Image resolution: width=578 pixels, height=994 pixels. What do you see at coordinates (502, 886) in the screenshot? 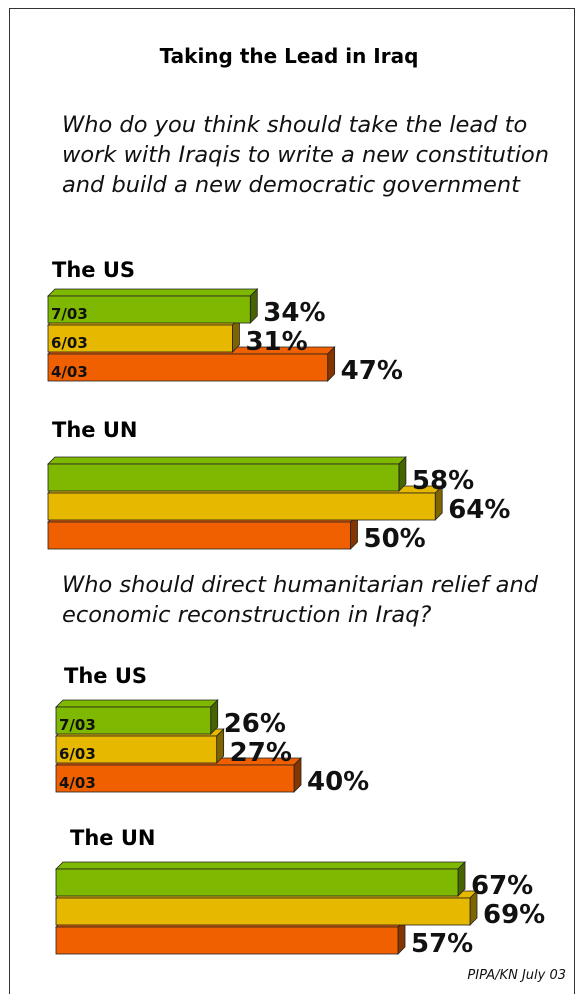
I see `bar-q2-un-7-03-value-label: 67%` at bounding box center [502, 886].